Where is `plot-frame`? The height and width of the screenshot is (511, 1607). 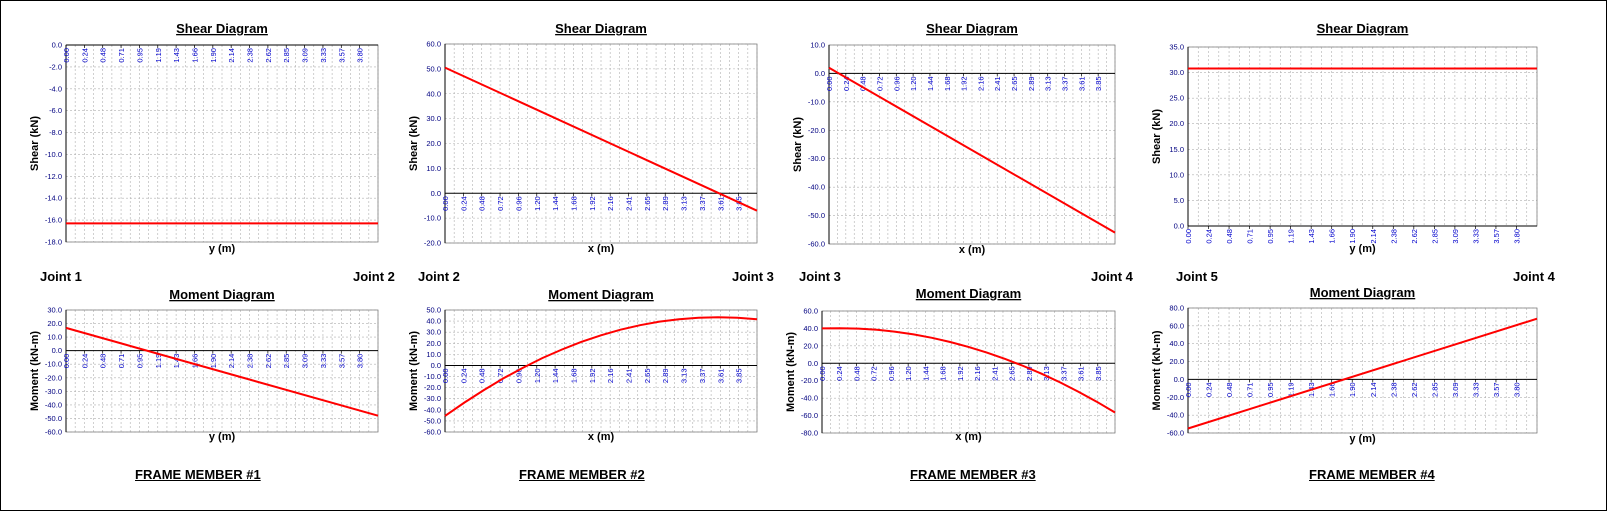
plot-frame is located at coordinates (1362, 370).